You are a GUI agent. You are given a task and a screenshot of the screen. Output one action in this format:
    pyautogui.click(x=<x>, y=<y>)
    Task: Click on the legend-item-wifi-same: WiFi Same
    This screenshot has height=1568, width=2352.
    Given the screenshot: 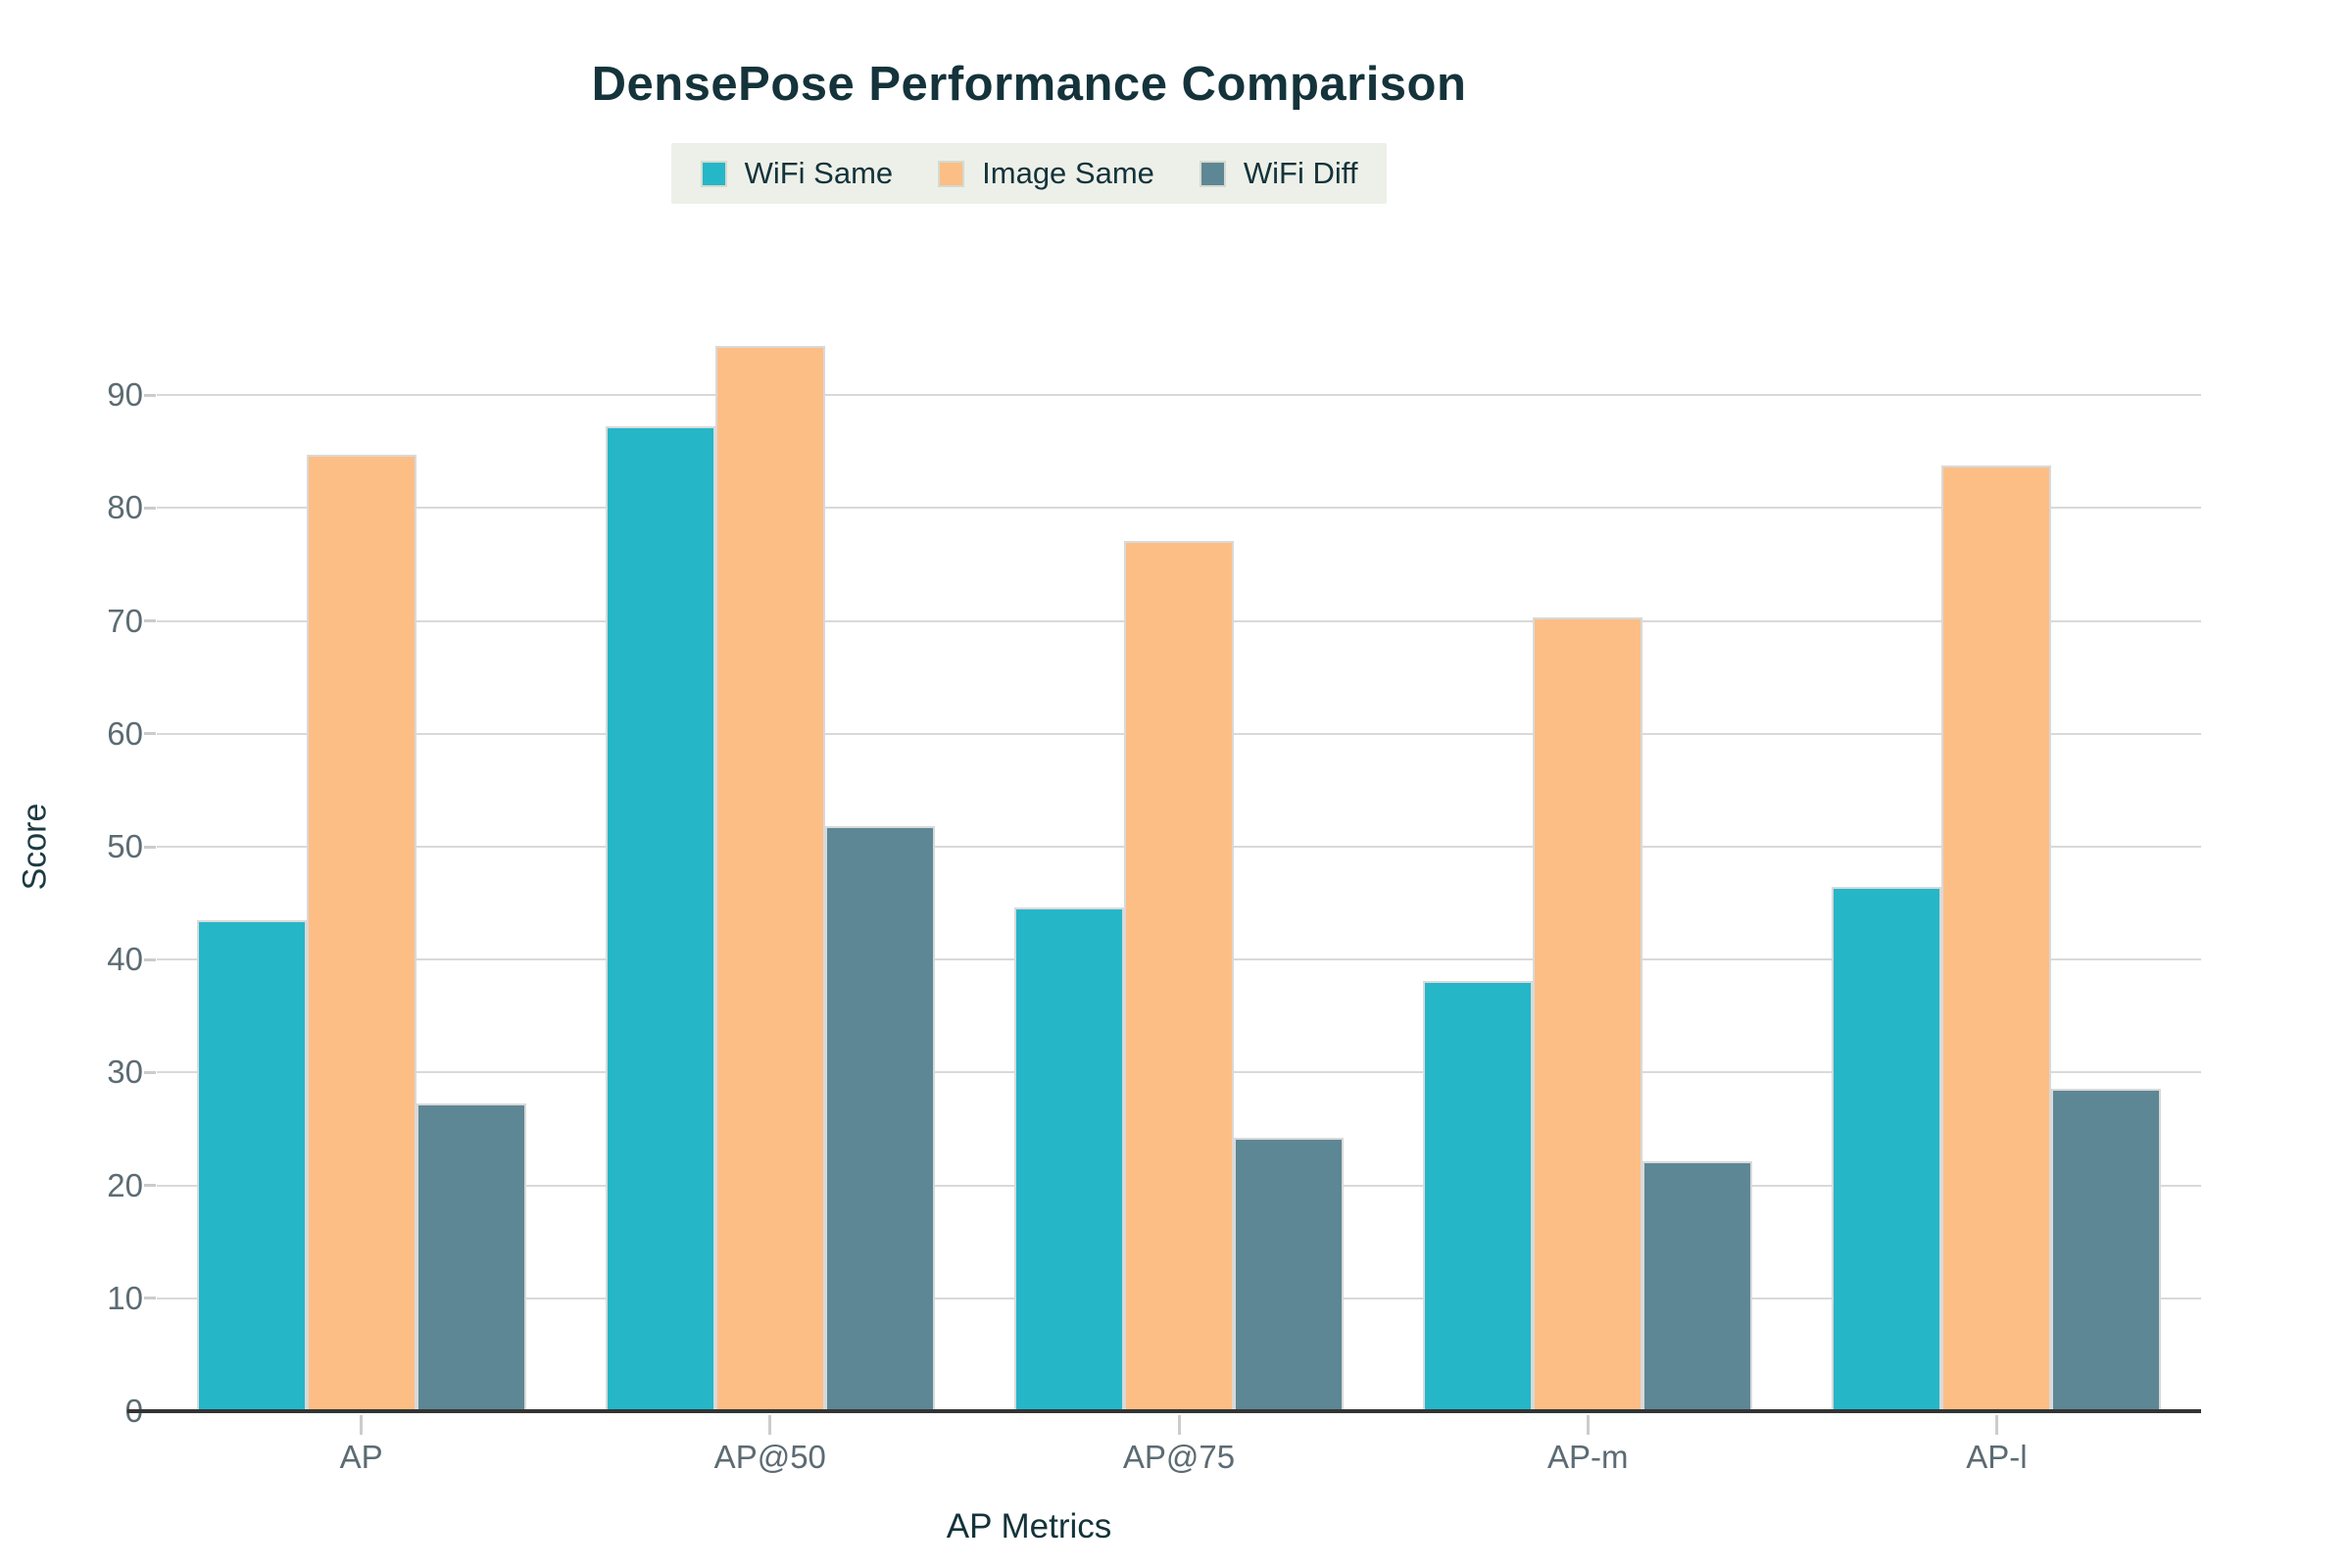 What is the action you would take?
    pyautogui.click(x=797, y=173)
    